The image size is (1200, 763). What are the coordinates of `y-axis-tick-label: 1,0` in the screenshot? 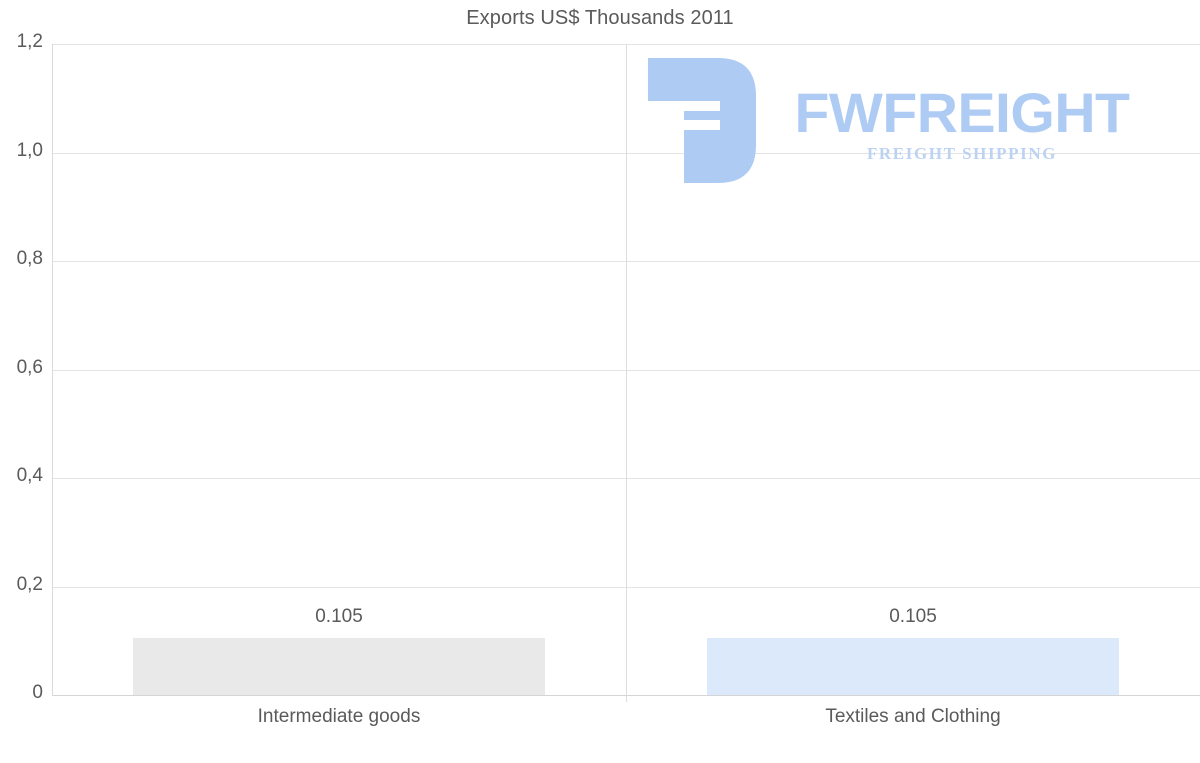 It's located at (29, 150).